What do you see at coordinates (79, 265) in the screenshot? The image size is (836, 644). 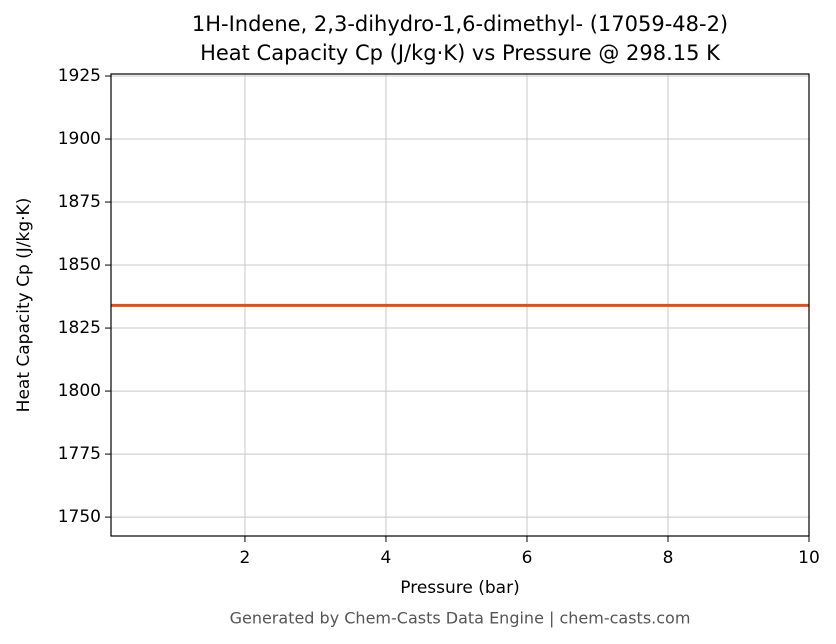 I see `y-tick-label: 1850` at bounding box center [79, 265].